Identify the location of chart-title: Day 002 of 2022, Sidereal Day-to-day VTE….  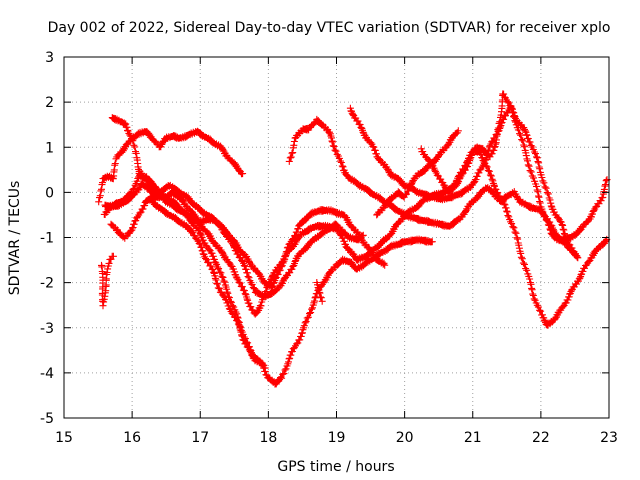
(329, 28).